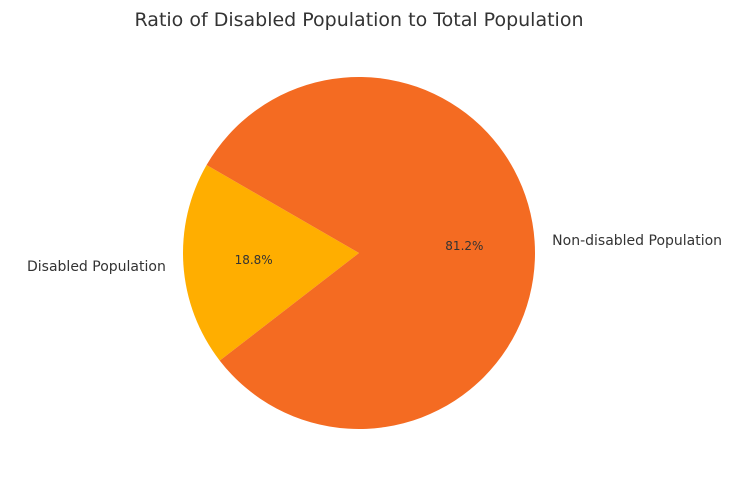 The height and width of the screenshot is (483, 754). What do you see at coordinates (464, 246) in the screenshot?
I see `pie-pct-label: 81.2%` at bounding box center [464, 246].